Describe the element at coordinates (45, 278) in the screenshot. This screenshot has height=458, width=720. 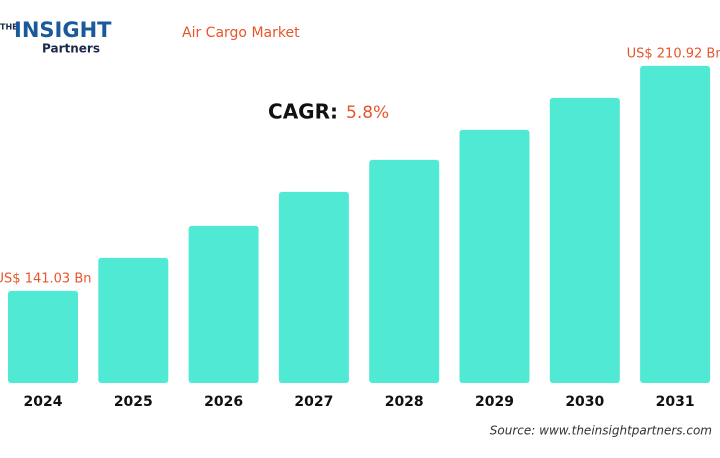
I see `value-label: US$ 141.03 Bn` at that location.